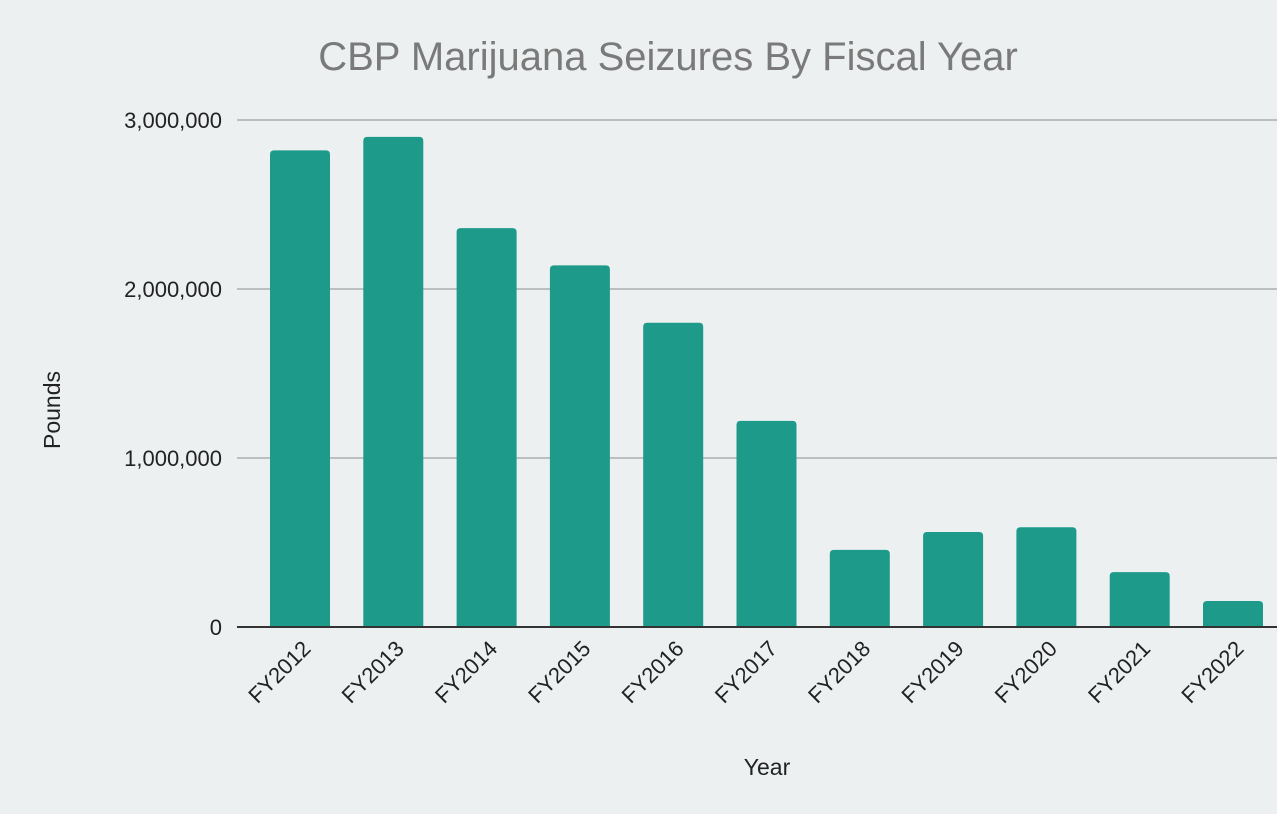 This screenshot has height=814, width=1277. Describe the element at coordinates (1046, 577) in the screenshot. I see `bar-fy2020` at that location.